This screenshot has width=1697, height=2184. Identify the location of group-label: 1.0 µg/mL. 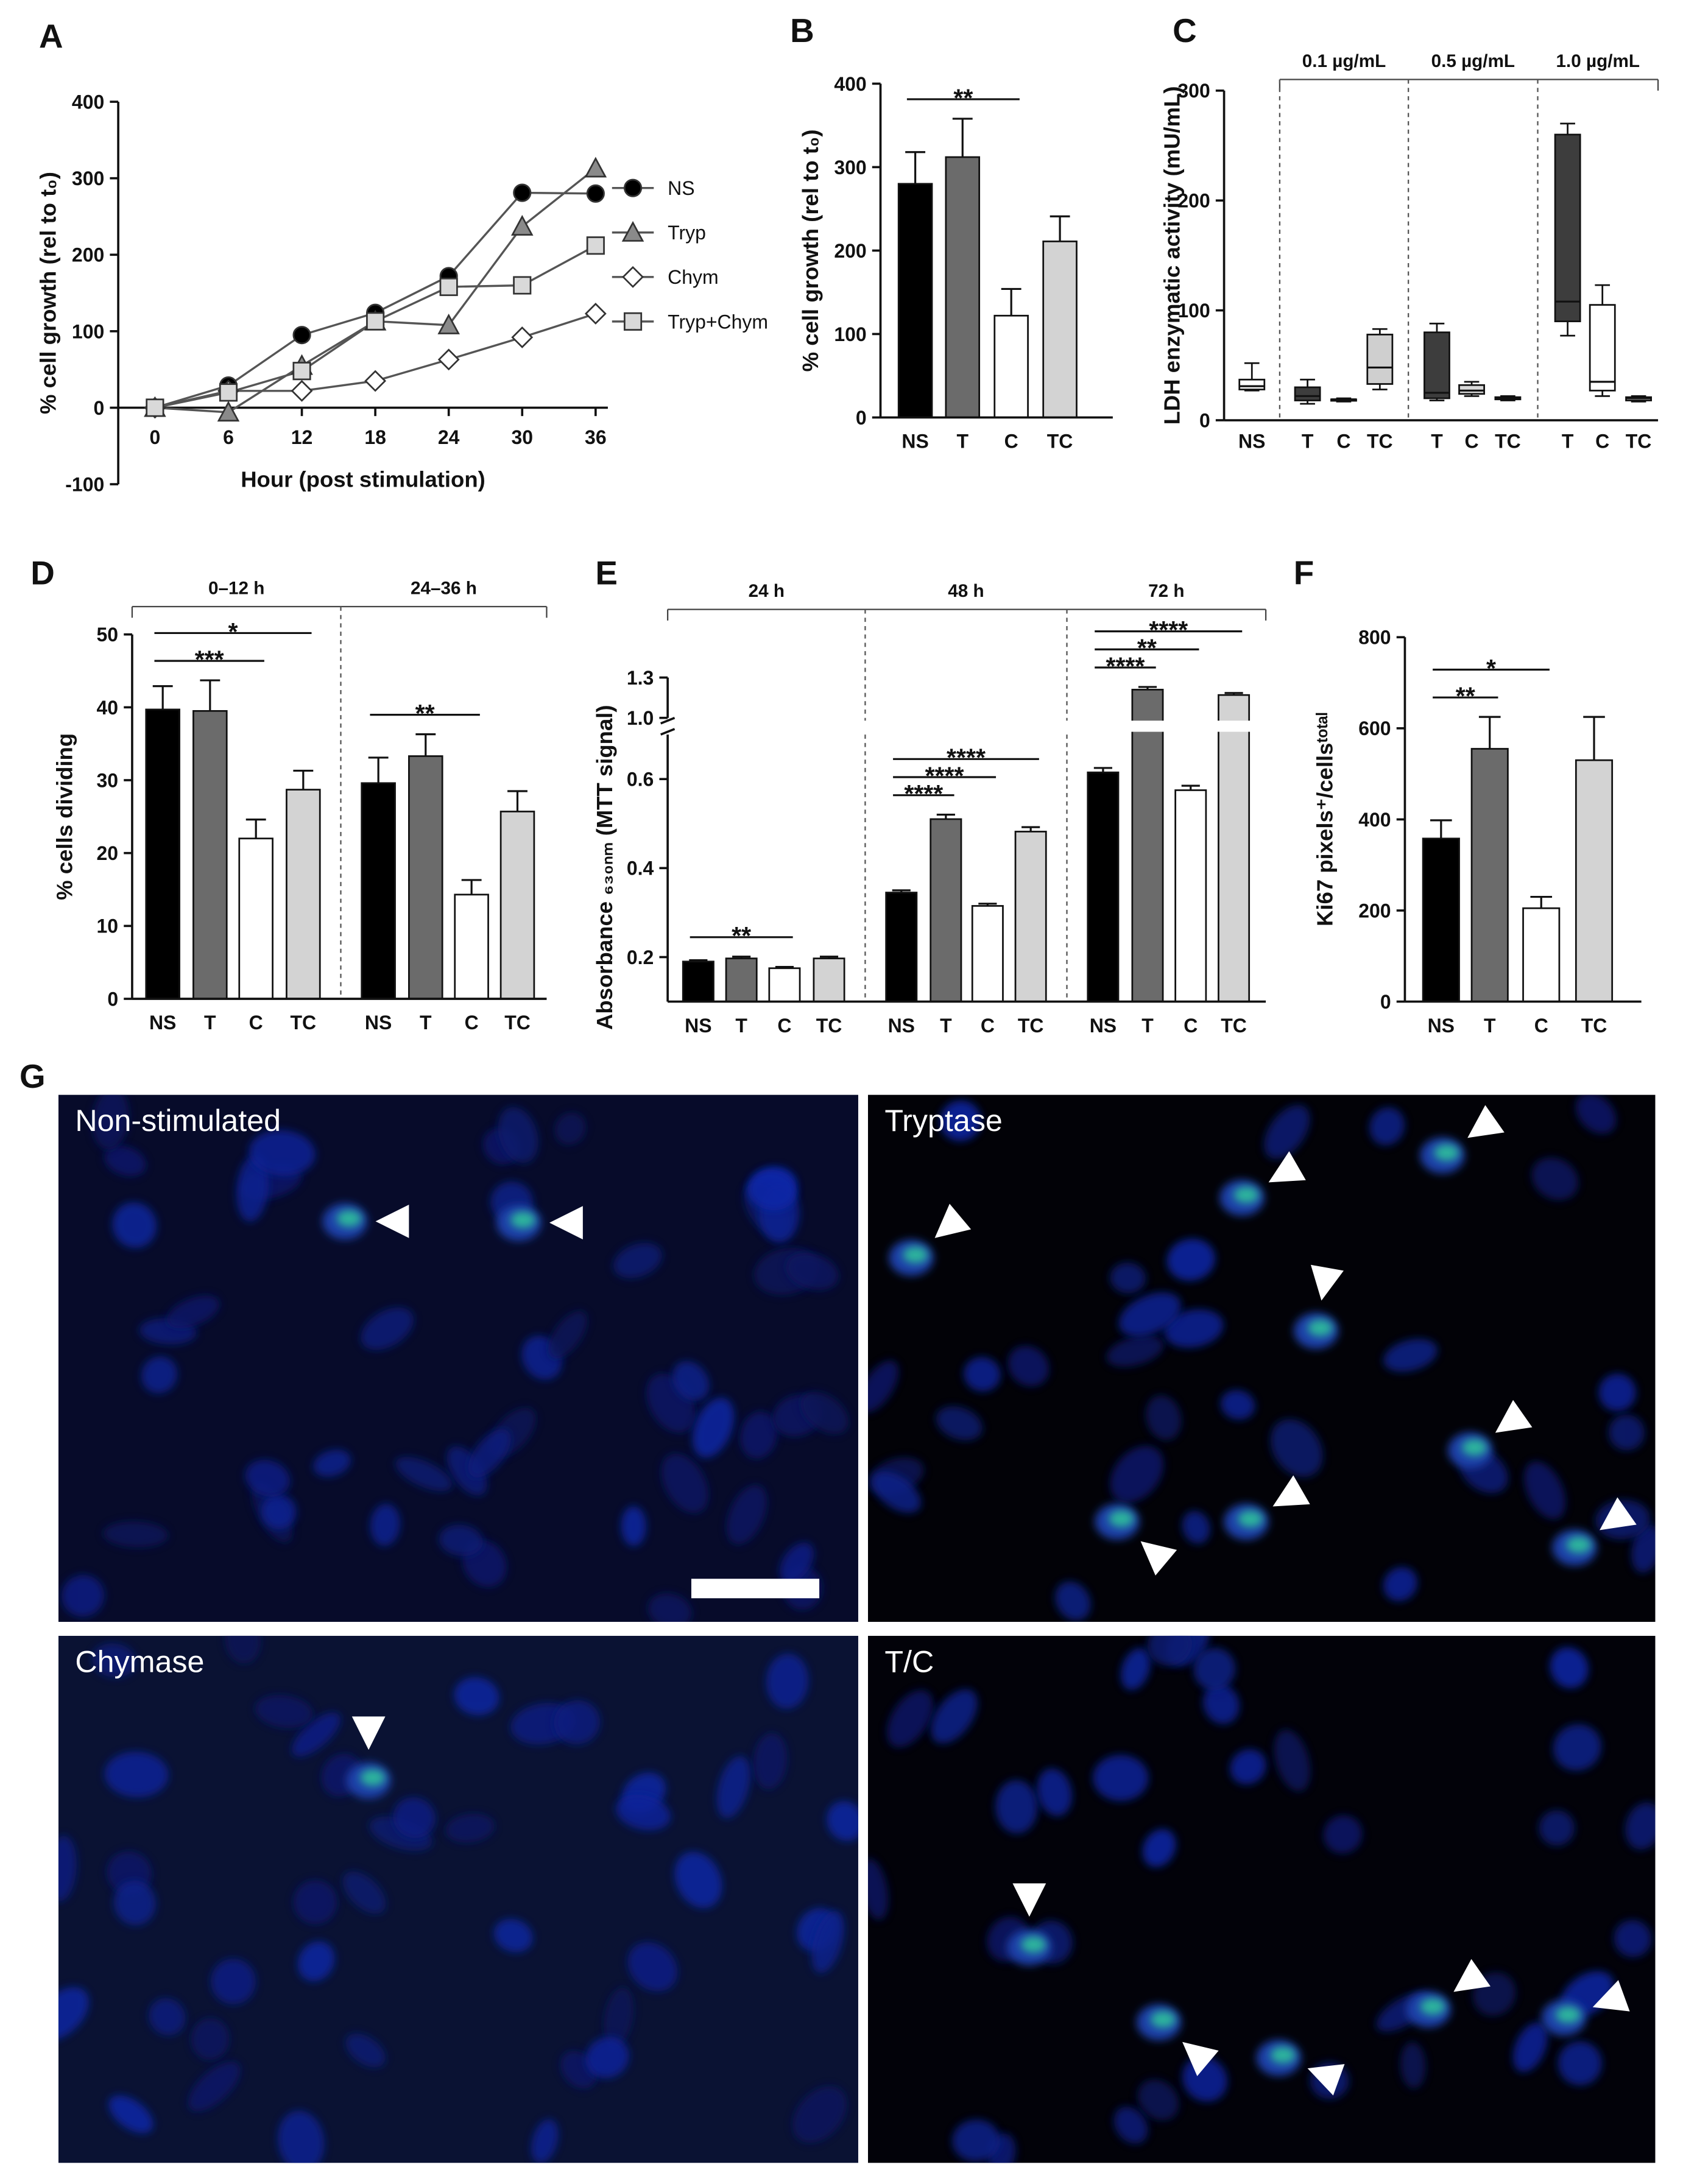
(1598, 61).